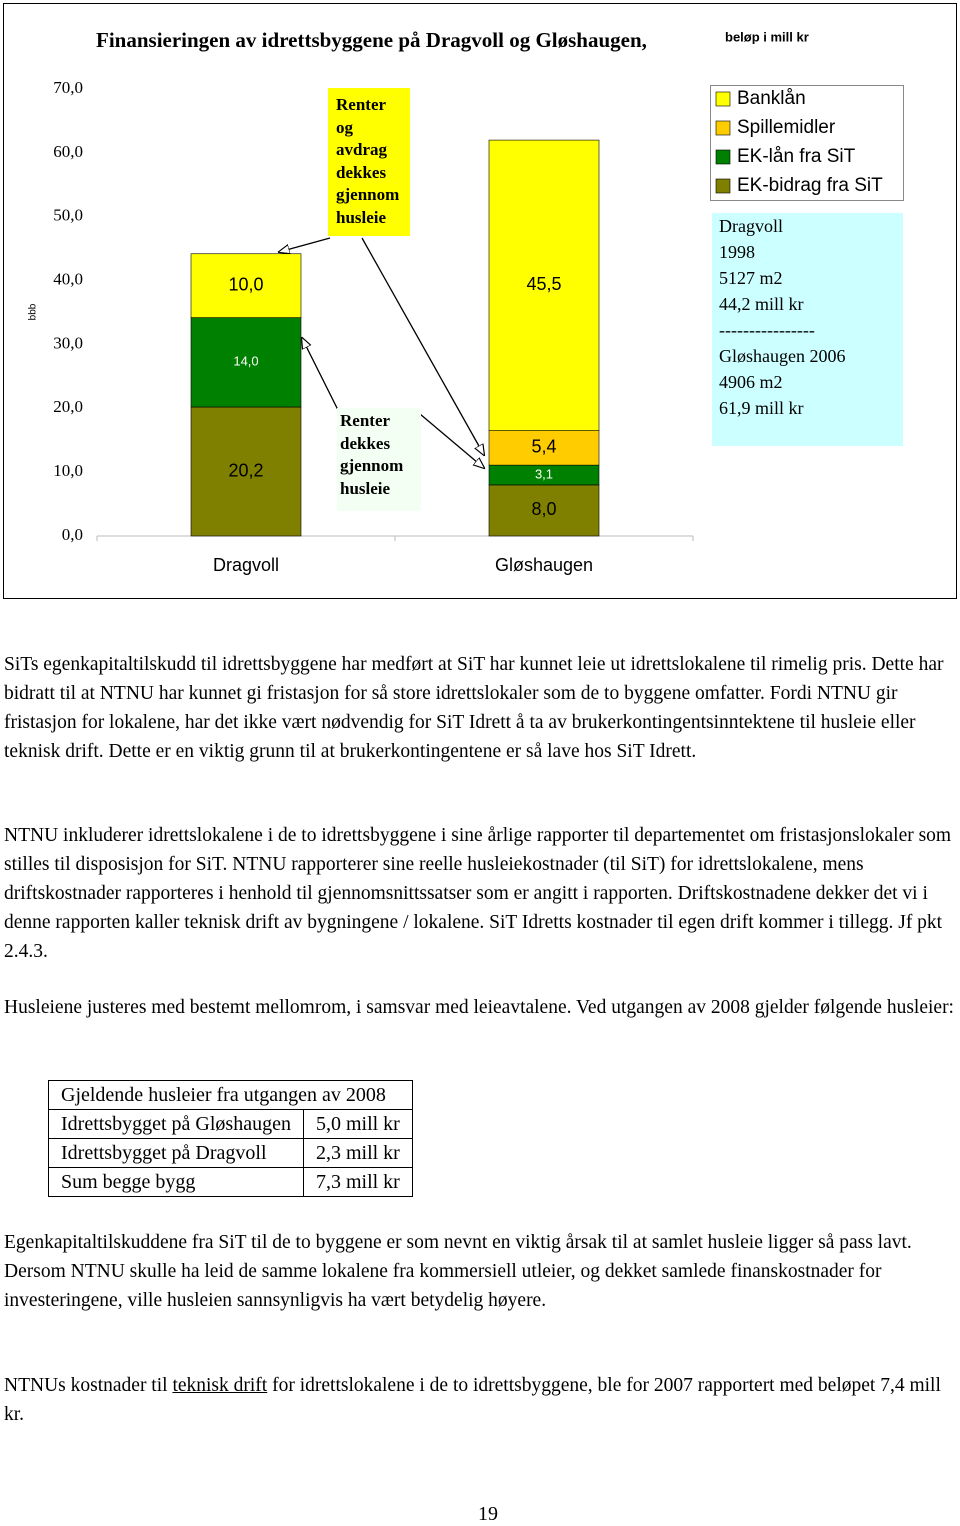 The image size is (960, 1526). What do you see at coordinates (796, 156) in the screenshot?
I see `legend-label: EK-lån fra SiT` at bounding box center [796, 156].